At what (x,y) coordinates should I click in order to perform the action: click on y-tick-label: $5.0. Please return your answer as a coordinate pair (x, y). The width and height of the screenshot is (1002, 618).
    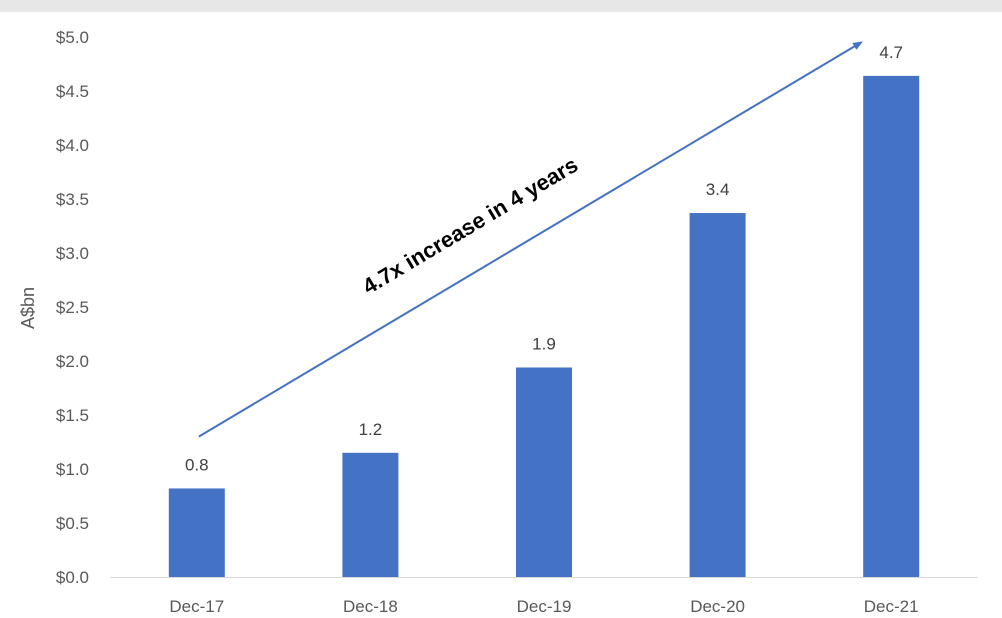
    Looking at the image, I should click on (72, 37).